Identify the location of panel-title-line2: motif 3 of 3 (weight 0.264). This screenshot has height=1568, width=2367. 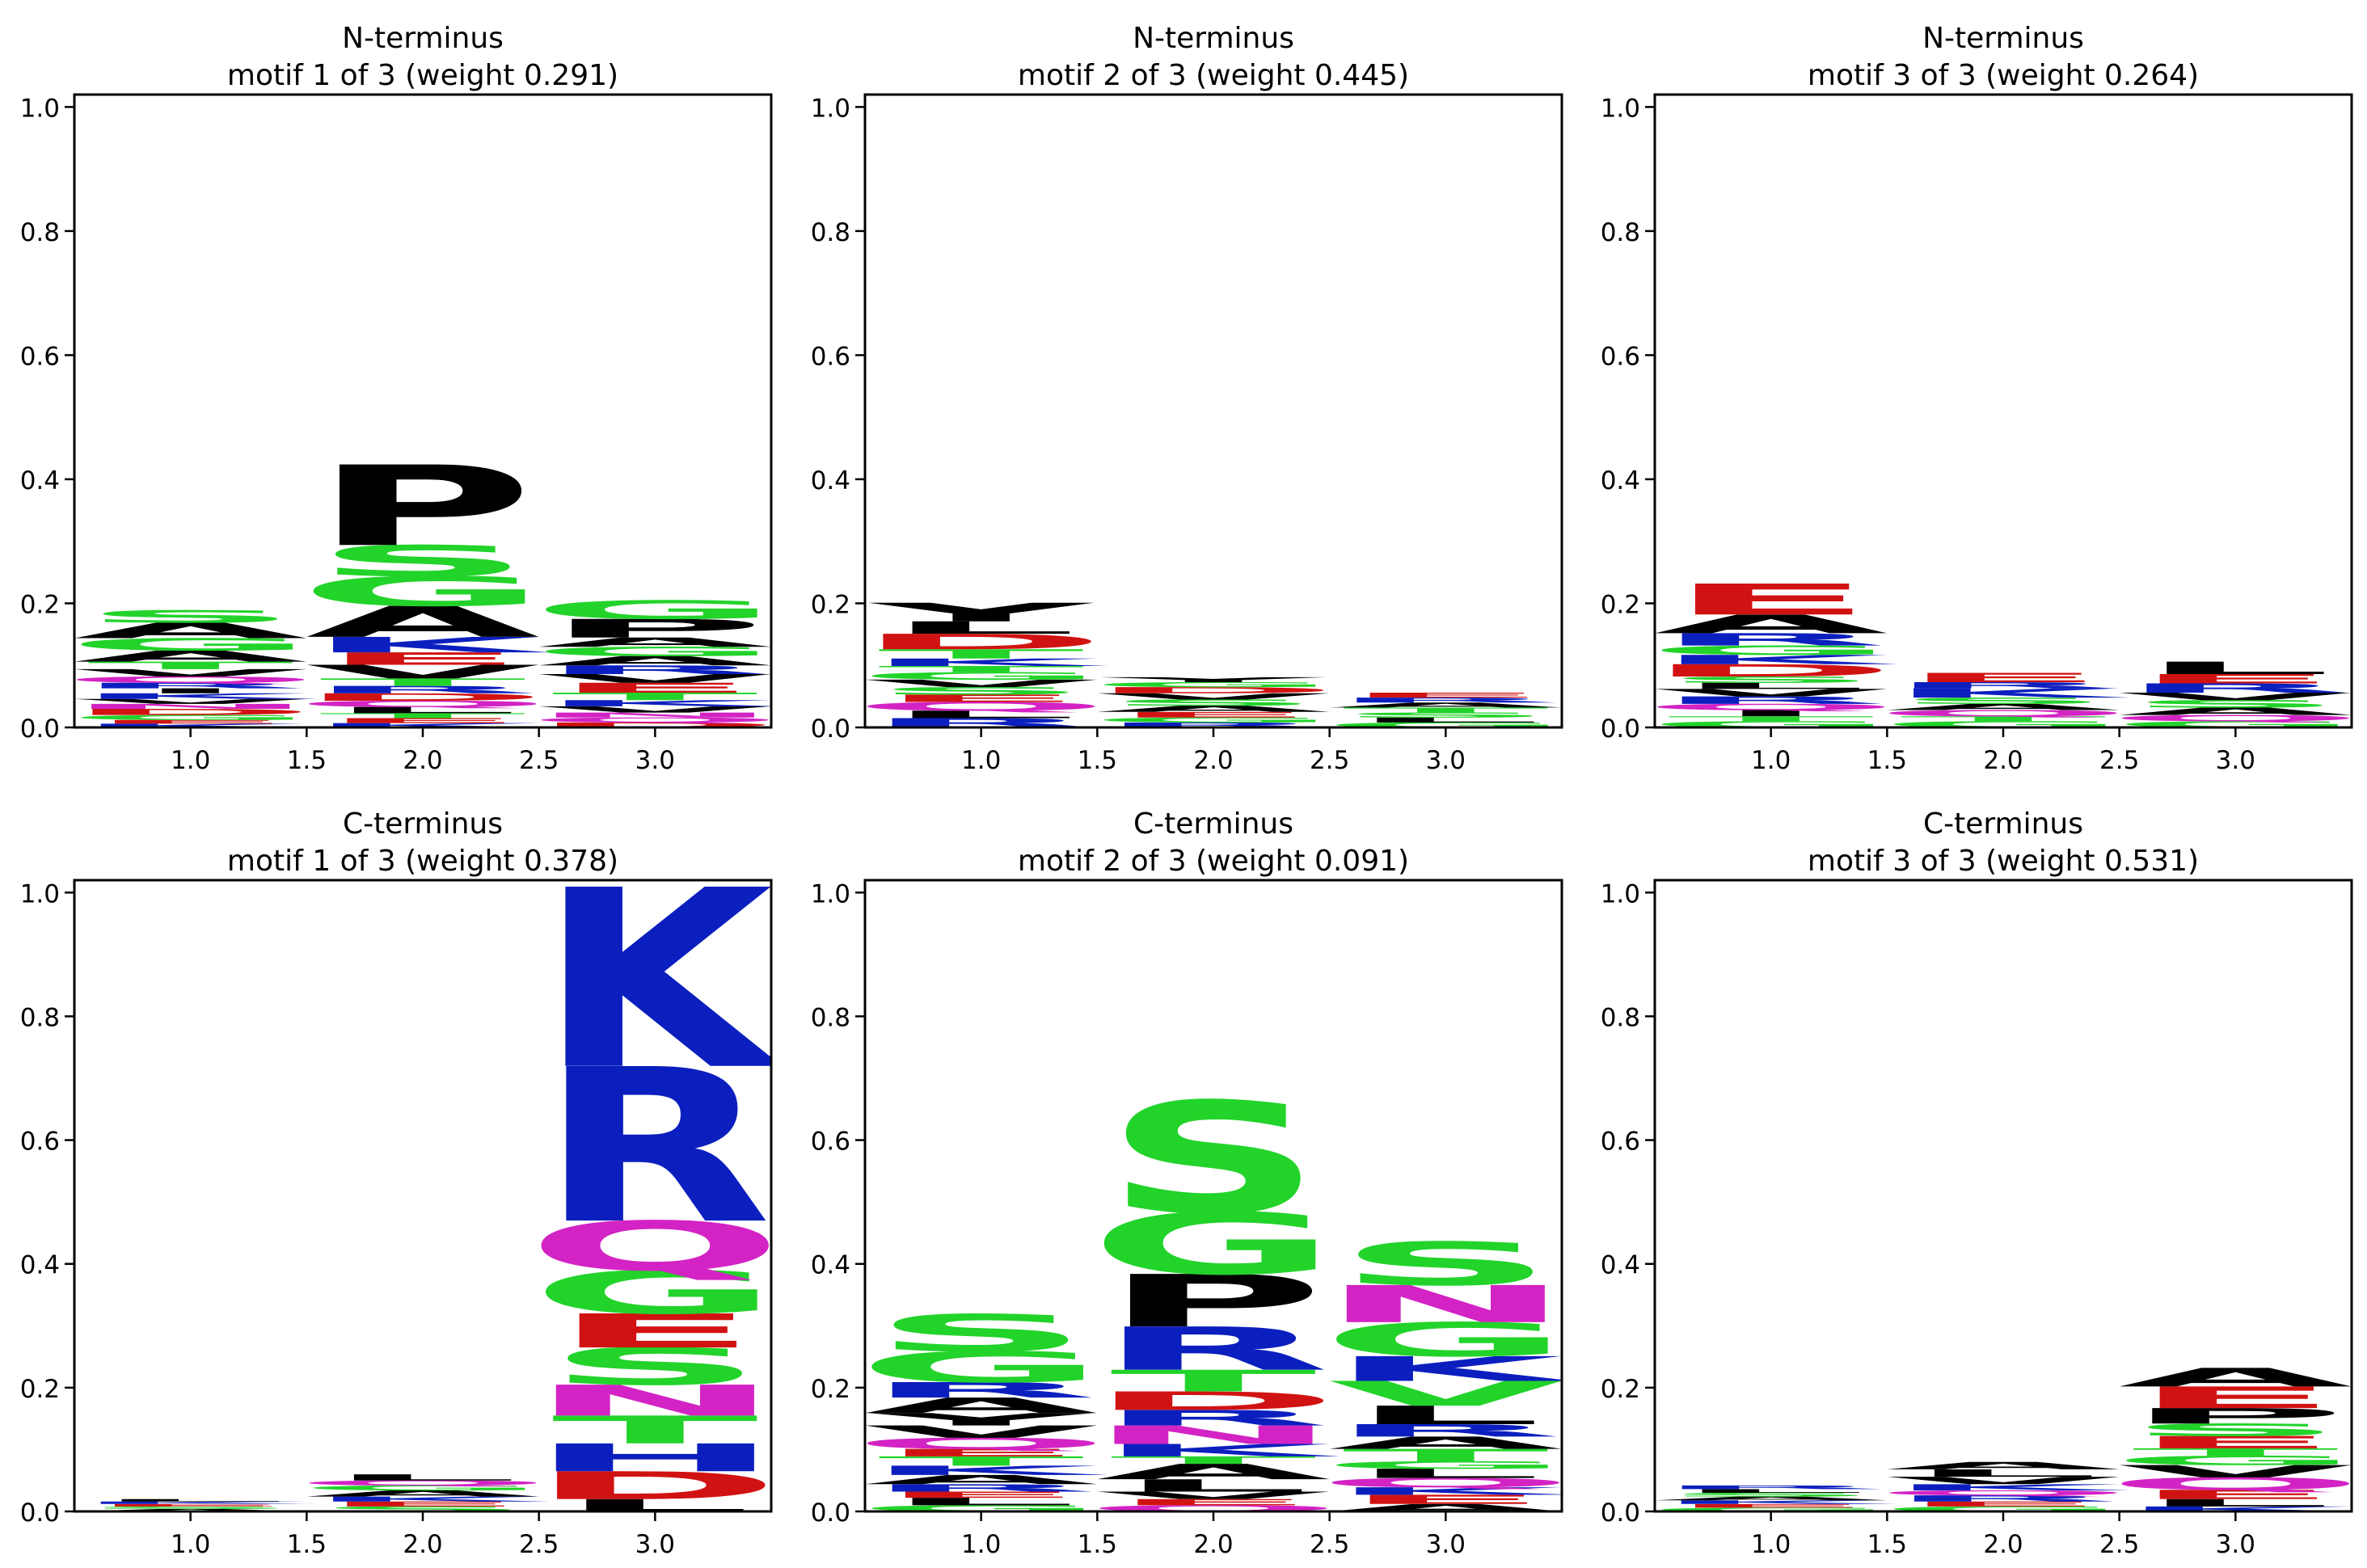
(2004, 75).